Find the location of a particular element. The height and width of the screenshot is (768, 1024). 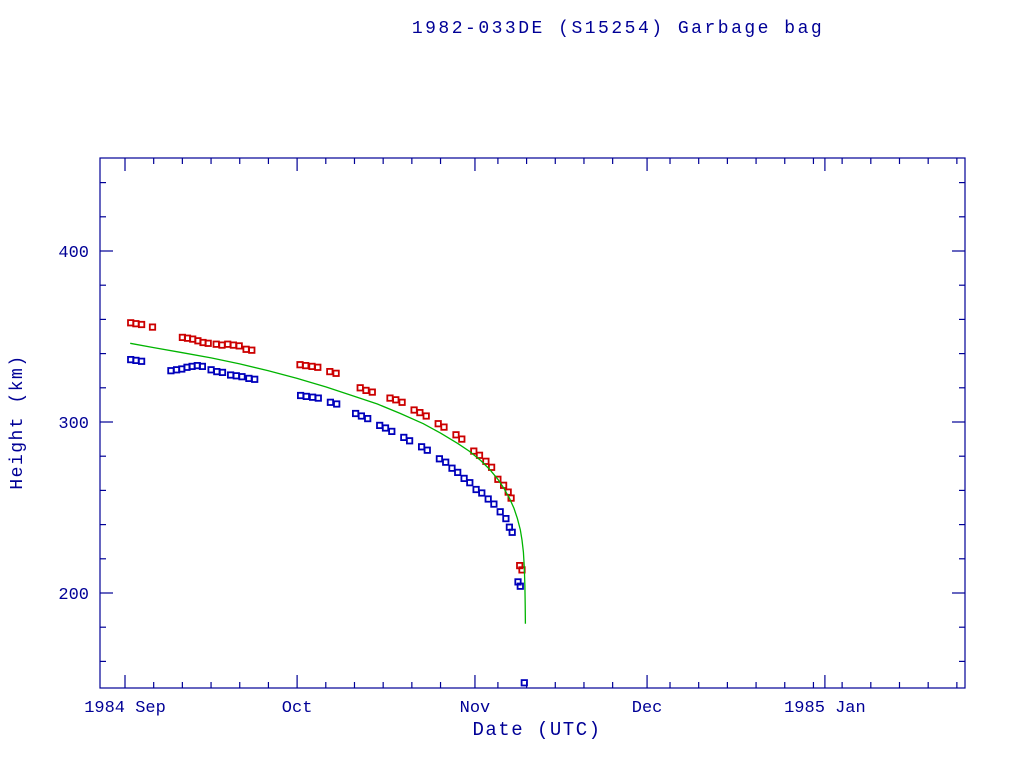

x-tick-label: 1985 Jan is located at coordinates (825, 708).